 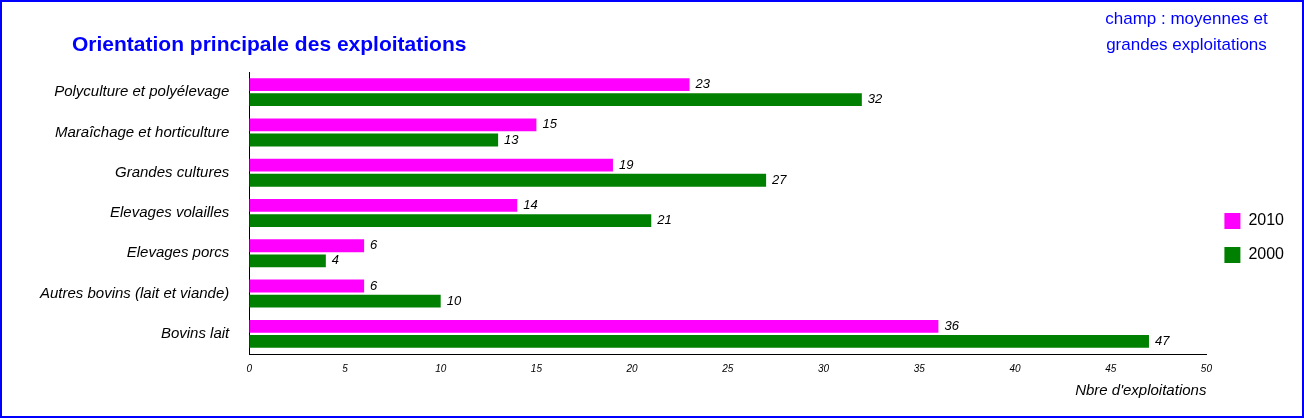 I want to click on y-tick-label: Grandes cultures, so click(x=172, y=171).